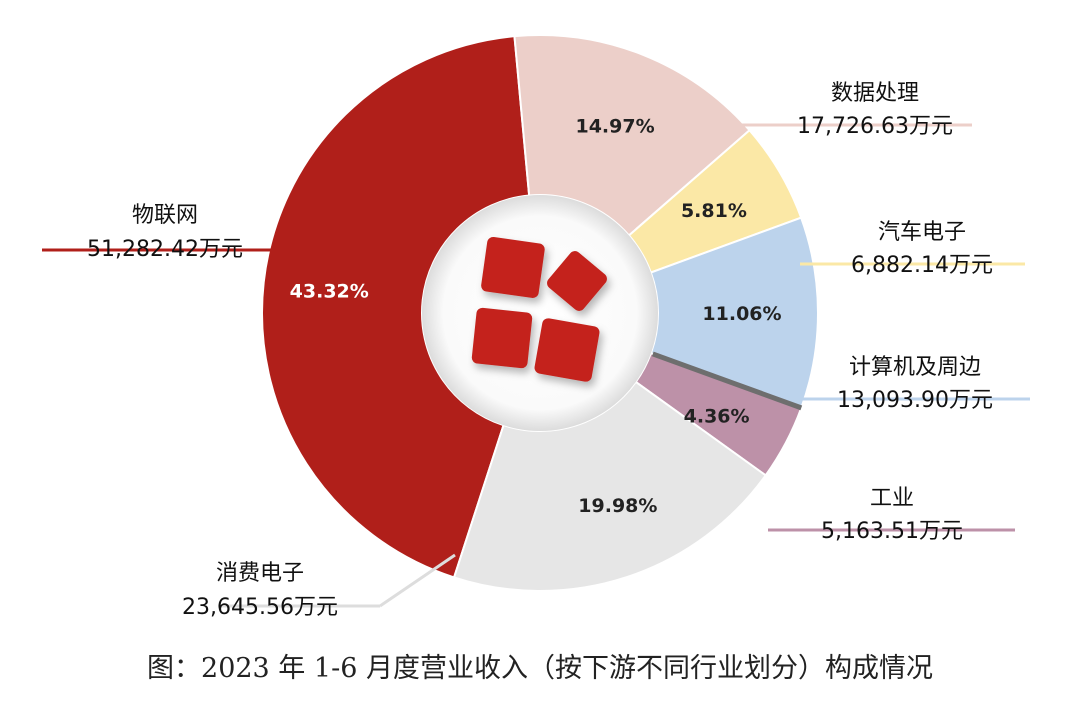 Image resolution: width=1080 pixels, height=716 pixels. Describe the element at coordinates (329, 292) in the screenshot. I see `percent-label: 43.32%` at that location.